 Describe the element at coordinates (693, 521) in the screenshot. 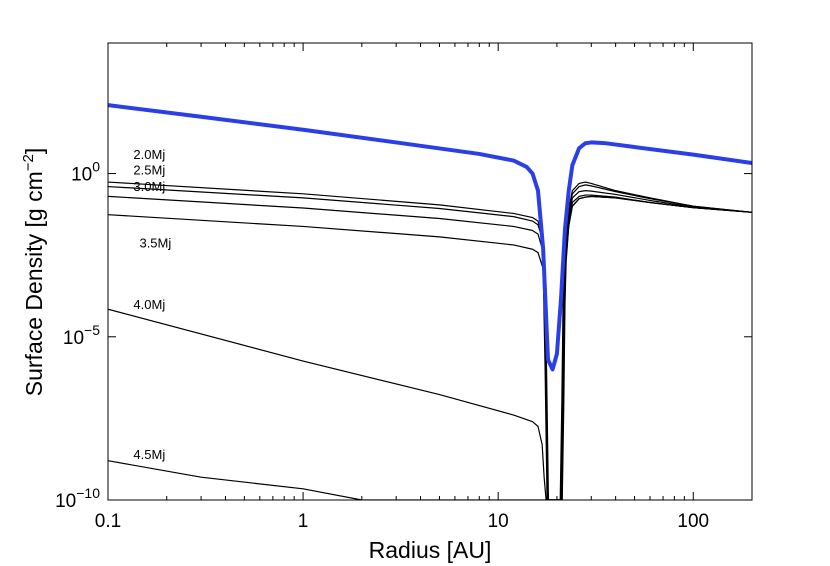

I see `x-tick-label: 100` at that location.